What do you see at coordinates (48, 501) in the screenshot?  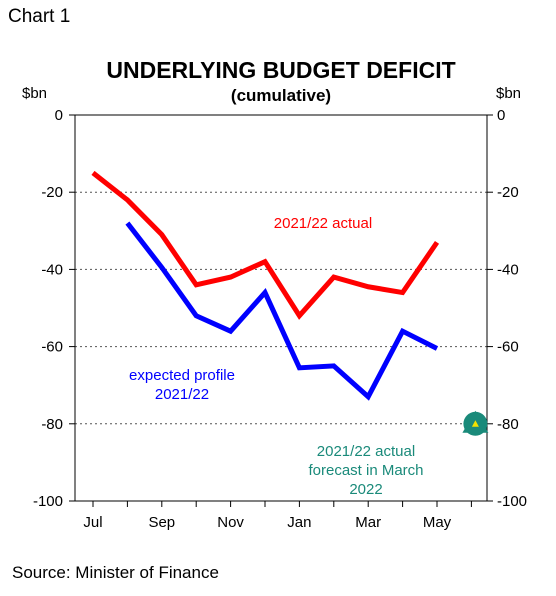 I see `y-tick-label-left: -100` at bounding box center [48, 501].